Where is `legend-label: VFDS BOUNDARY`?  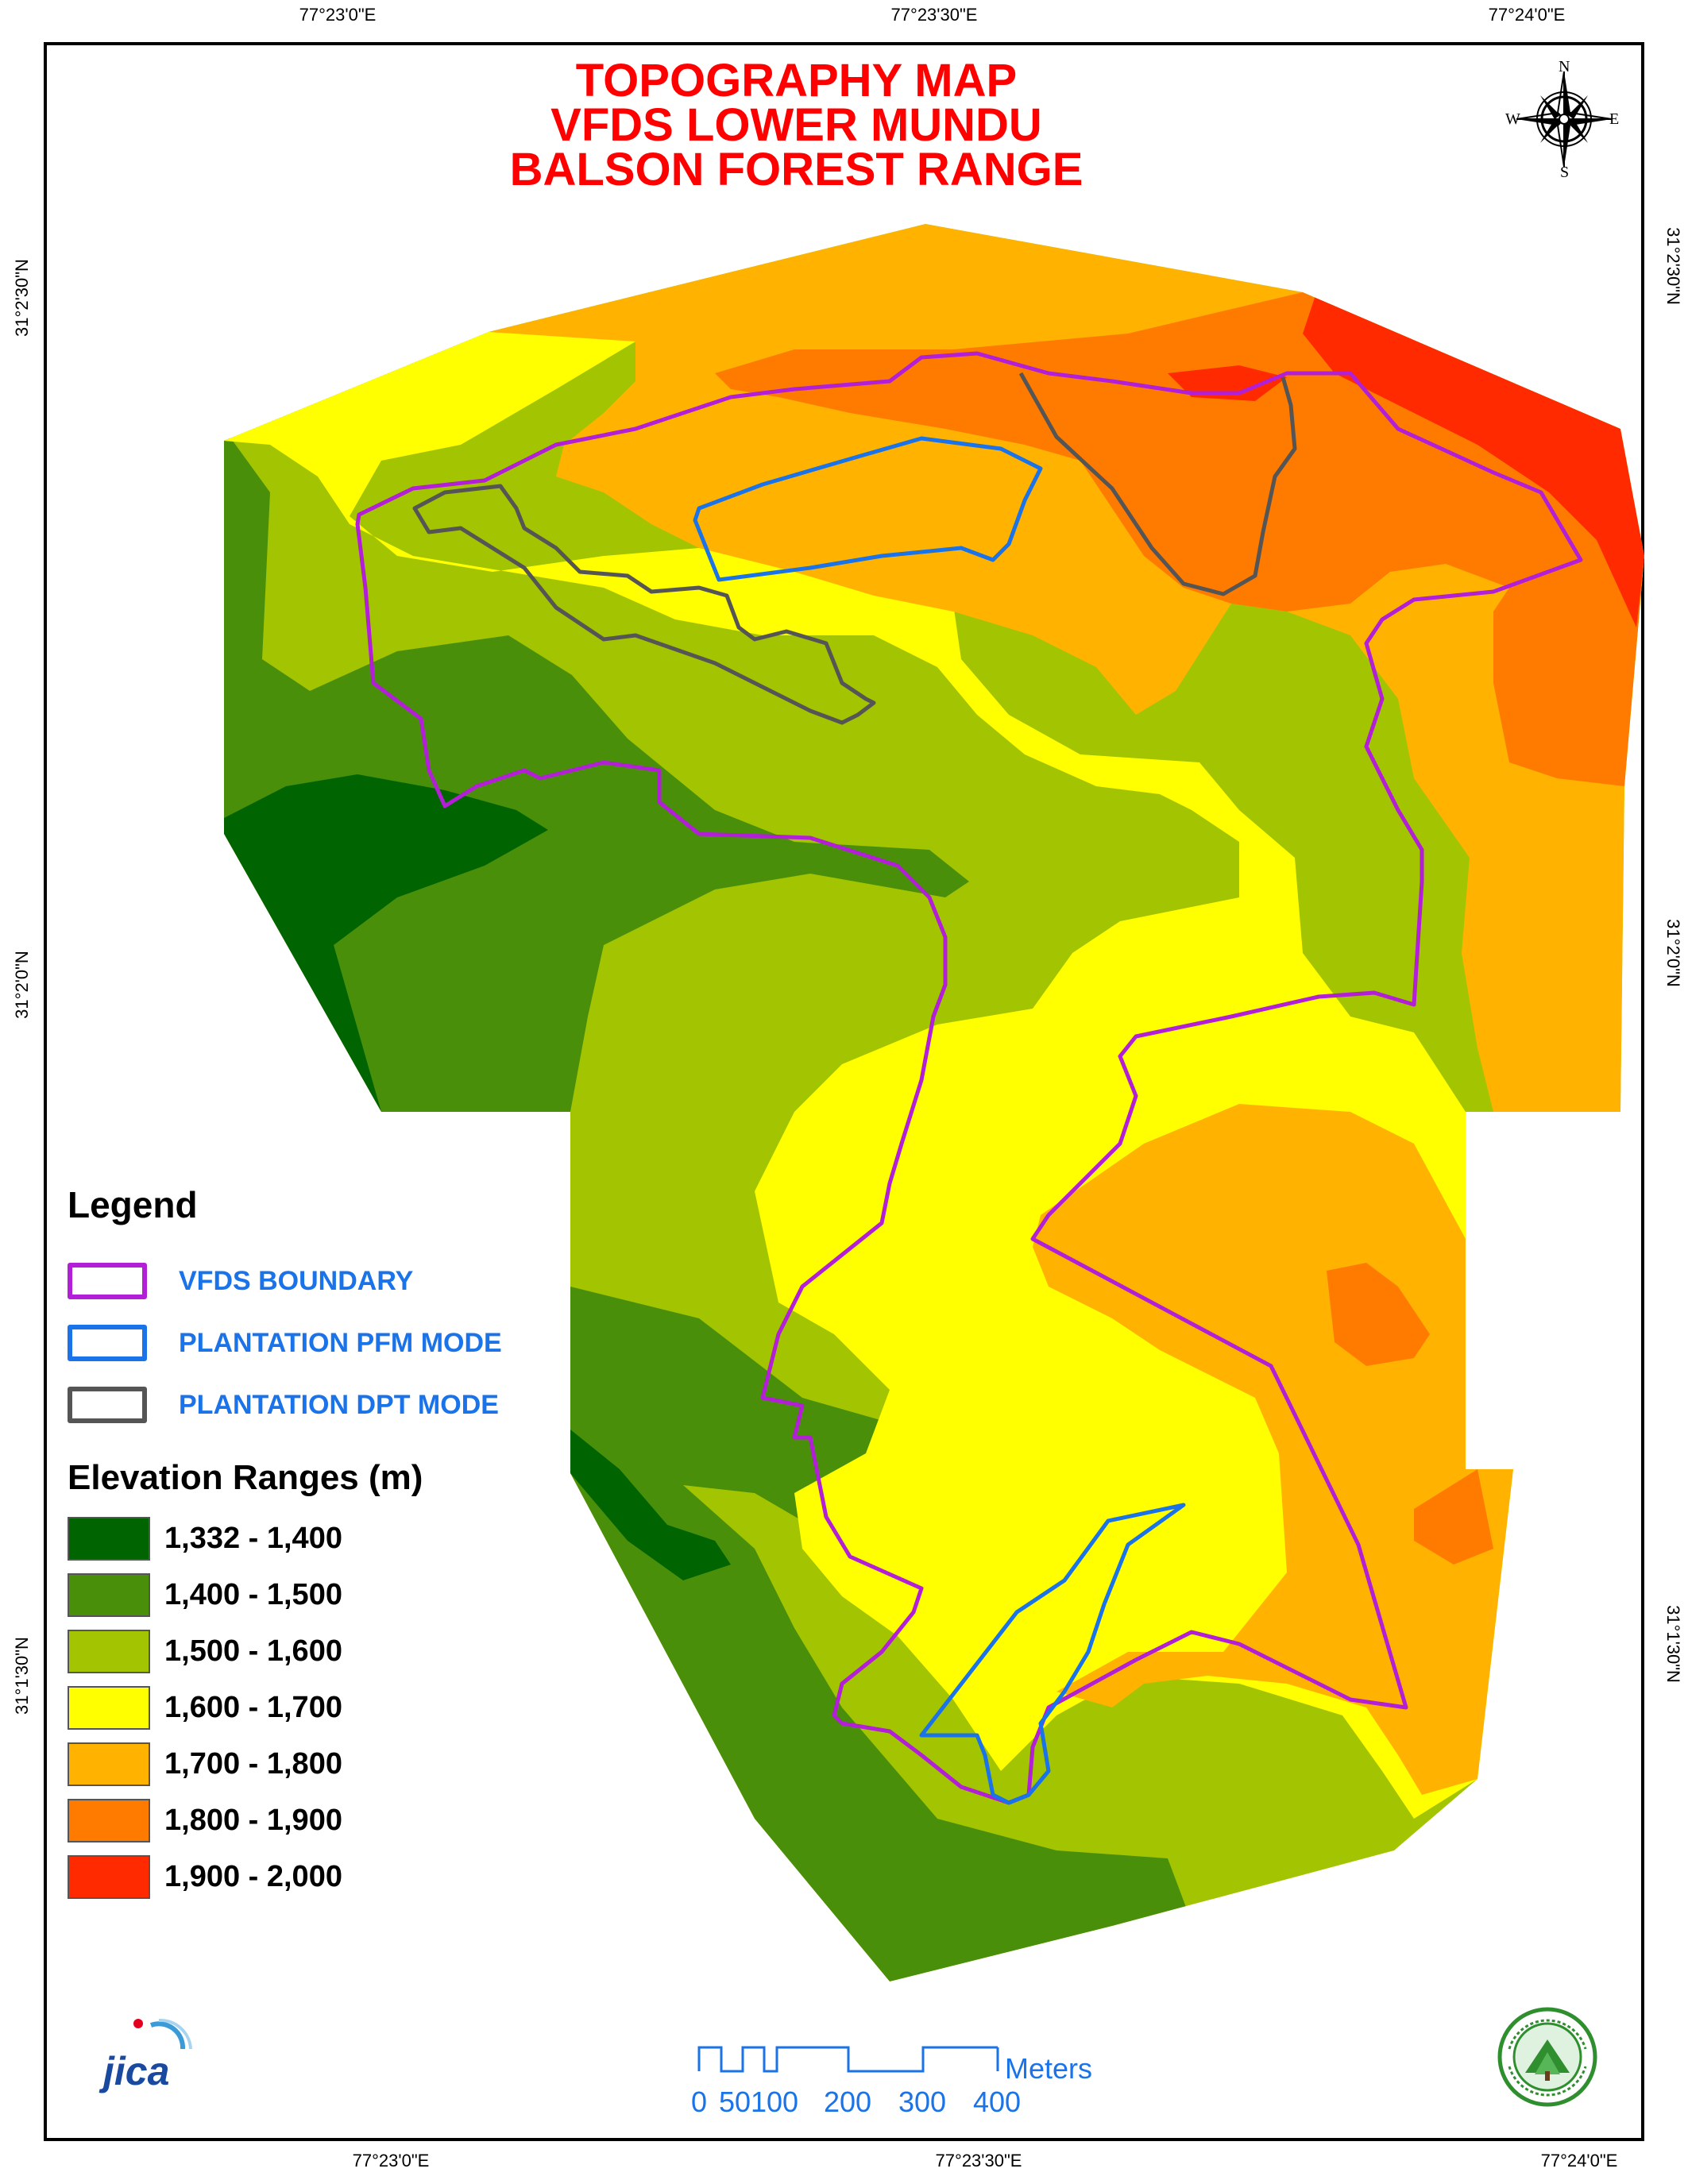 legend-label: VFDS BOUNDARY is located at coordinates (296, 1280).